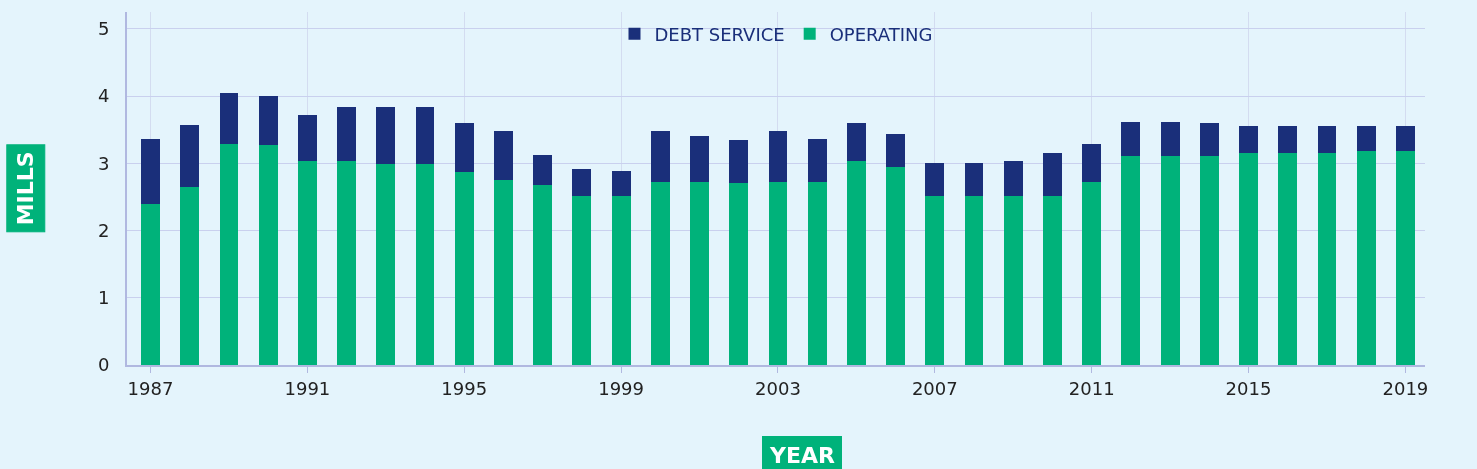 The height and width of the screenshot is (469, 1477). What do you see at coordinates (103, 298) in the screenshot?
I see `y-tick-label: 1` at bounding box center [103, 298].